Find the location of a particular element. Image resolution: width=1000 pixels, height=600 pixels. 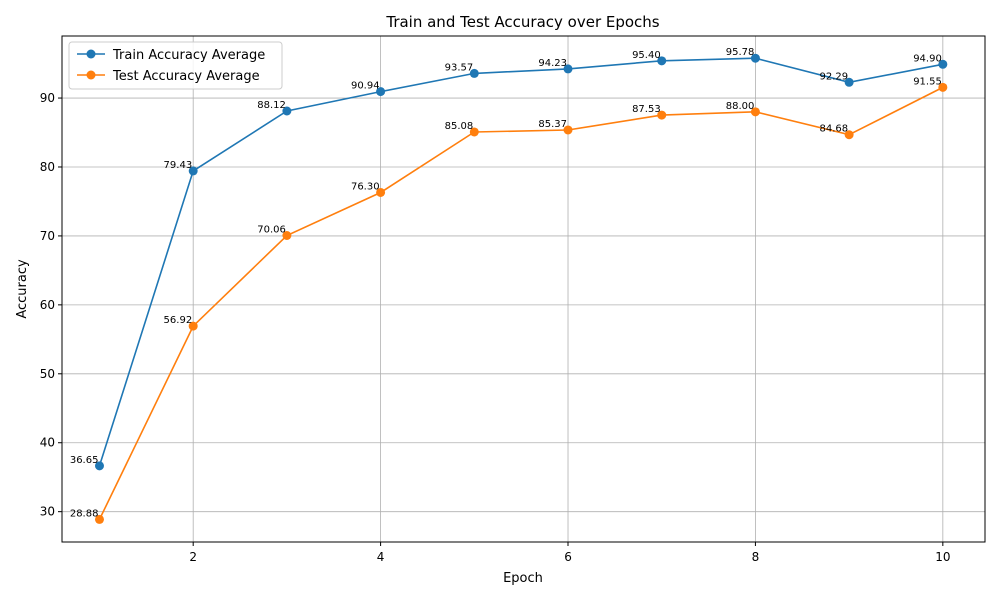

legend-label: Test Accuracy Average is located at coordinates (186, 76).